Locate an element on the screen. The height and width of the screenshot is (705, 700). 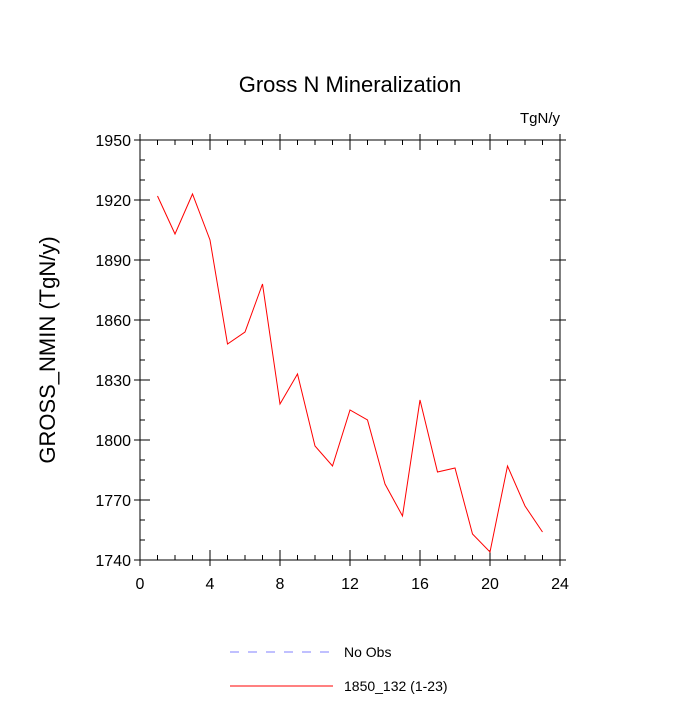
x-tick-label: 0 is located at coordinates (140, 584).